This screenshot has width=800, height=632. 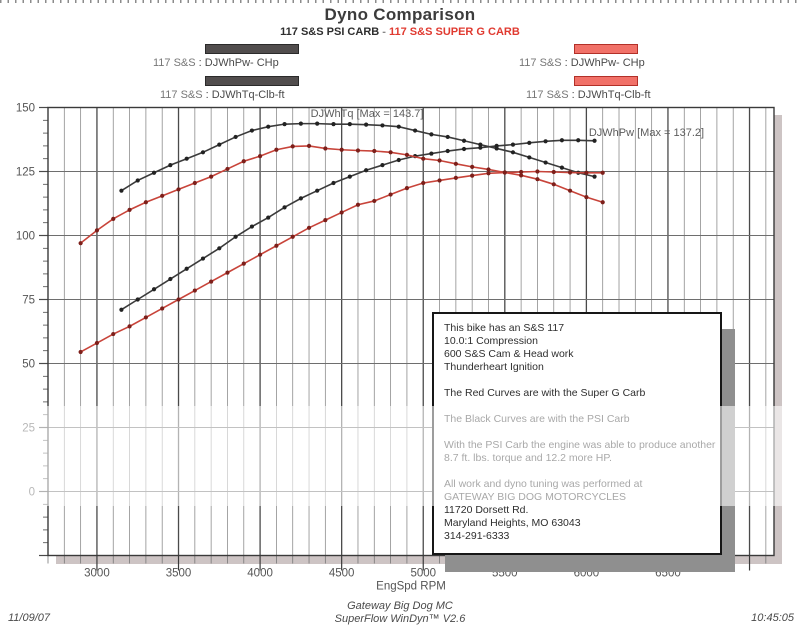 I want to click on note-line: 11720 Dorsett Rd., so click(x=486, y=510).